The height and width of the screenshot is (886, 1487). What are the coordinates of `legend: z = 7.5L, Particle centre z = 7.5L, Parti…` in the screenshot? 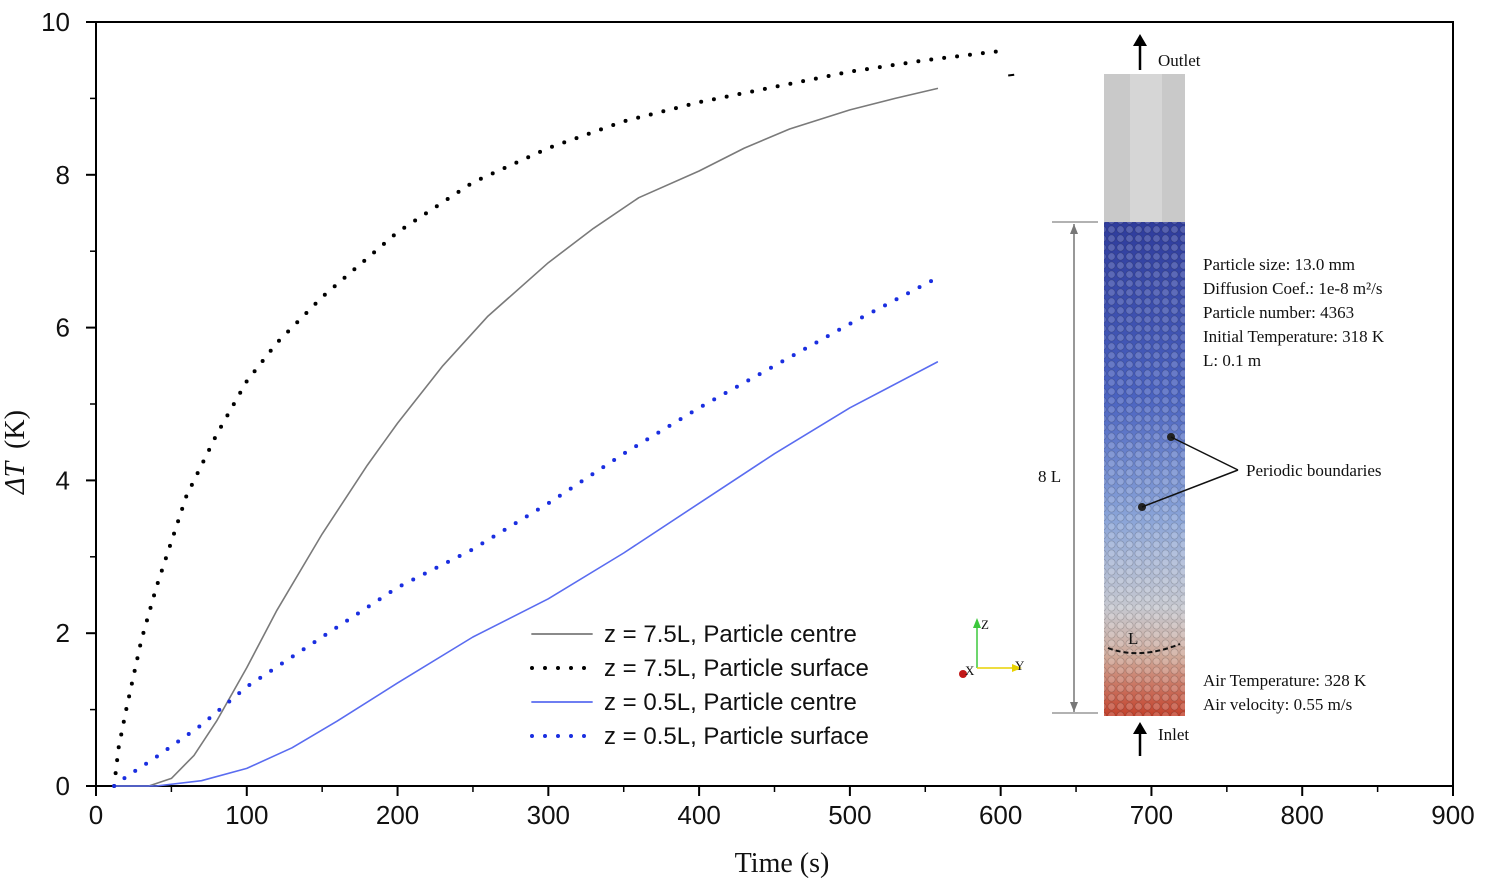 It's located at (699, 685).